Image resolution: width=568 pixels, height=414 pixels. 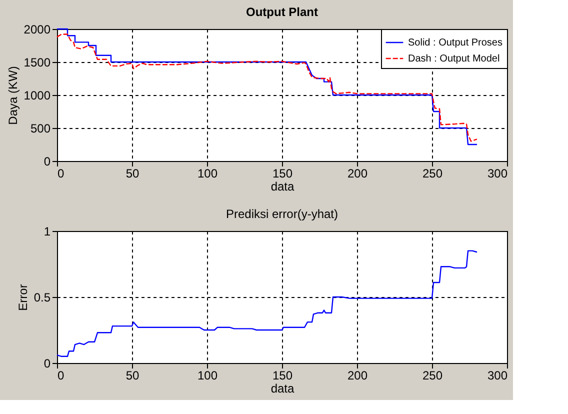 I want to click on legend-label: Dash : Output Model, so click(x=454, y=59).